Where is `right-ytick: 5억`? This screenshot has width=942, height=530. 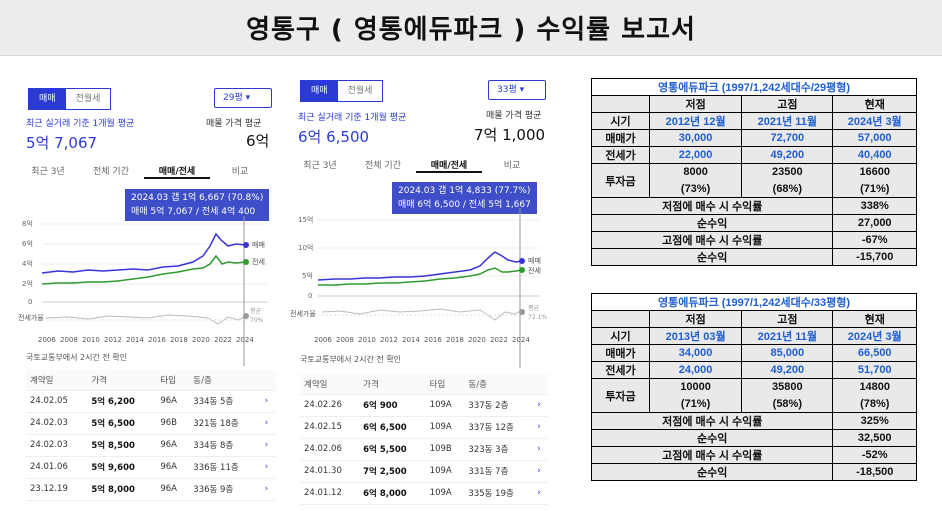 right-ytick: 5억 is located at coordinates (307, 276).